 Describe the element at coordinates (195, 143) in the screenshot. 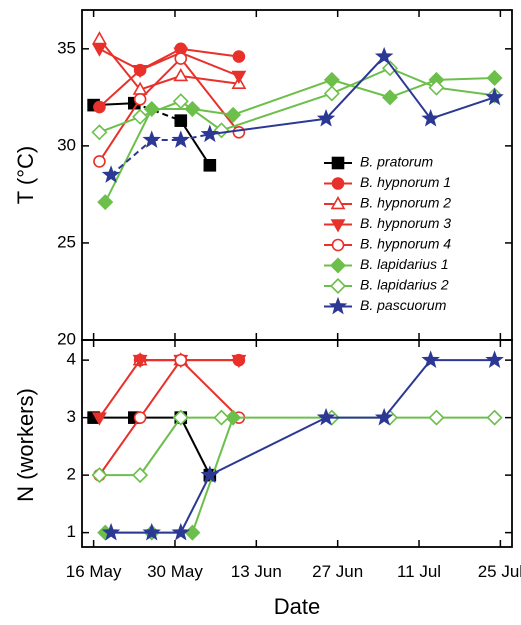

I see `temperature-series-0-segment` at that location.